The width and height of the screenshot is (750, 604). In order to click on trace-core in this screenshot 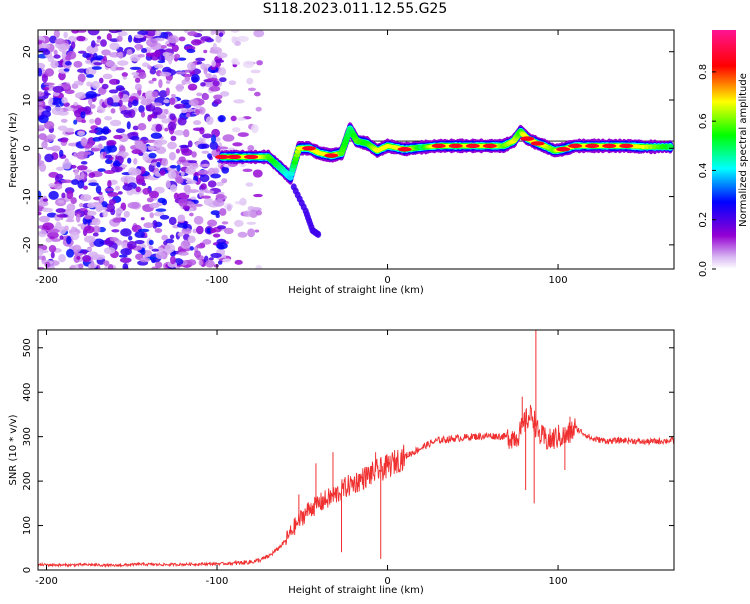, I will do `click(626, 146)`.